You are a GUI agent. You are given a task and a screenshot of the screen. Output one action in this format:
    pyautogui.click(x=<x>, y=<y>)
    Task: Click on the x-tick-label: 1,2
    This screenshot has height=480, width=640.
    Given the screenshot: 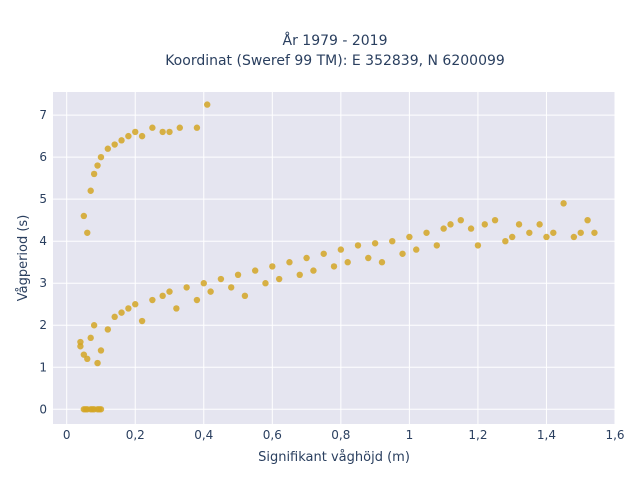 What is the action you would take?
    pyautogui.click(x=477, y=435)
    